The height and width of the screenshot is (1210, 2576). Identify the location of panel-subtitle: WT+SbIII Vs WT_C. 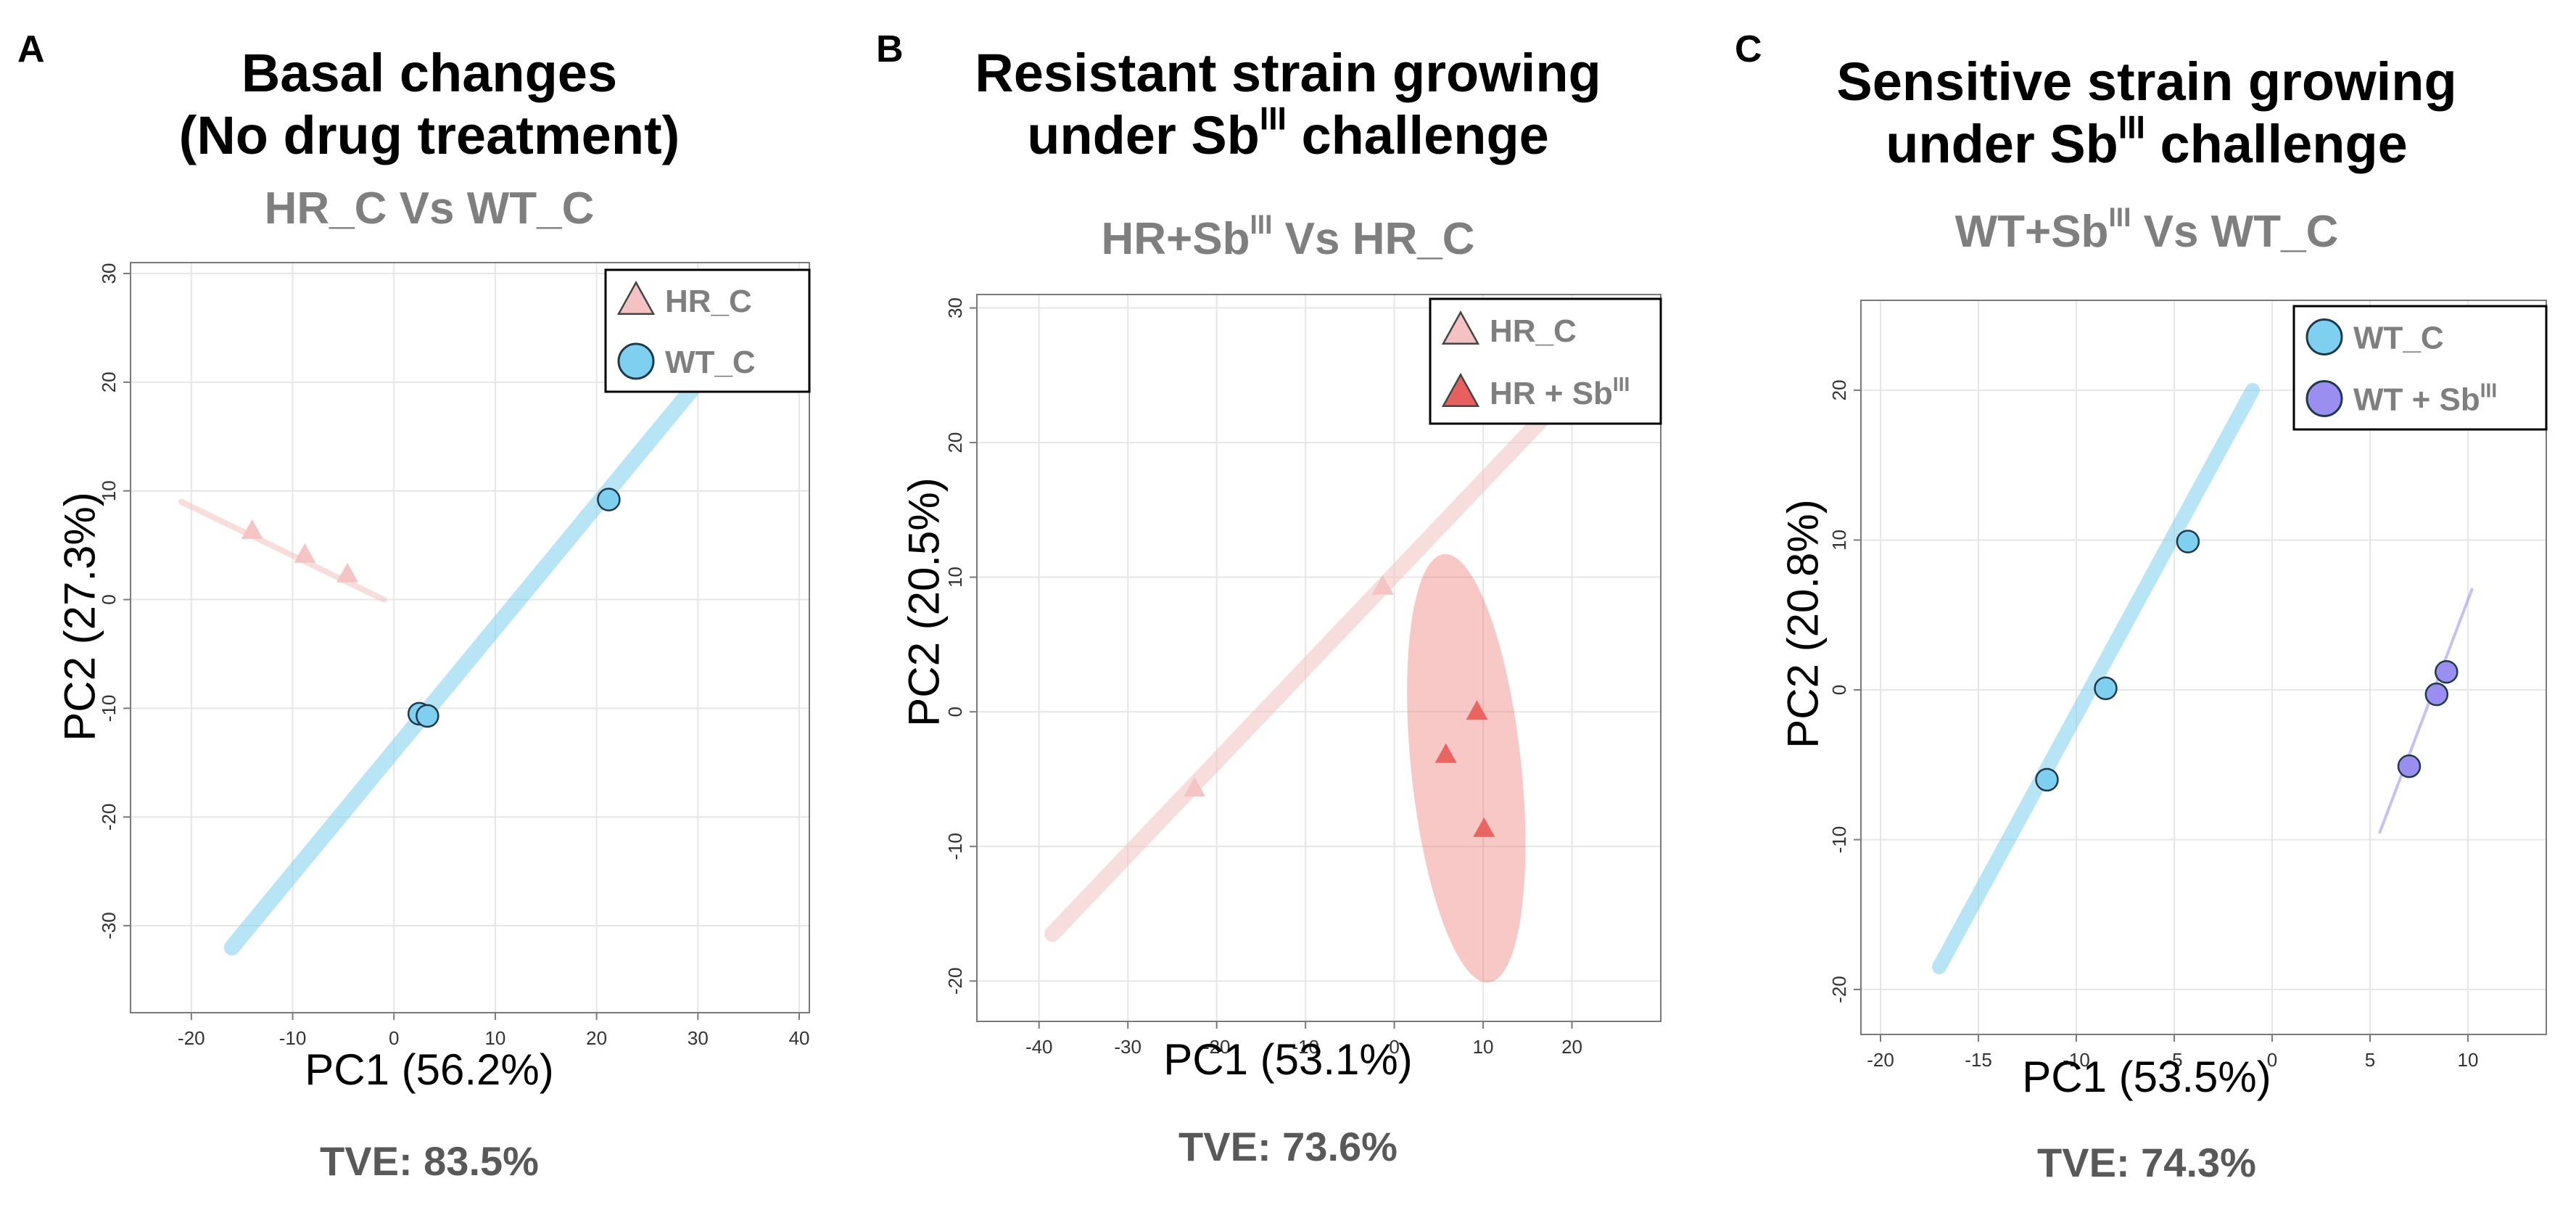
(2146, 231).